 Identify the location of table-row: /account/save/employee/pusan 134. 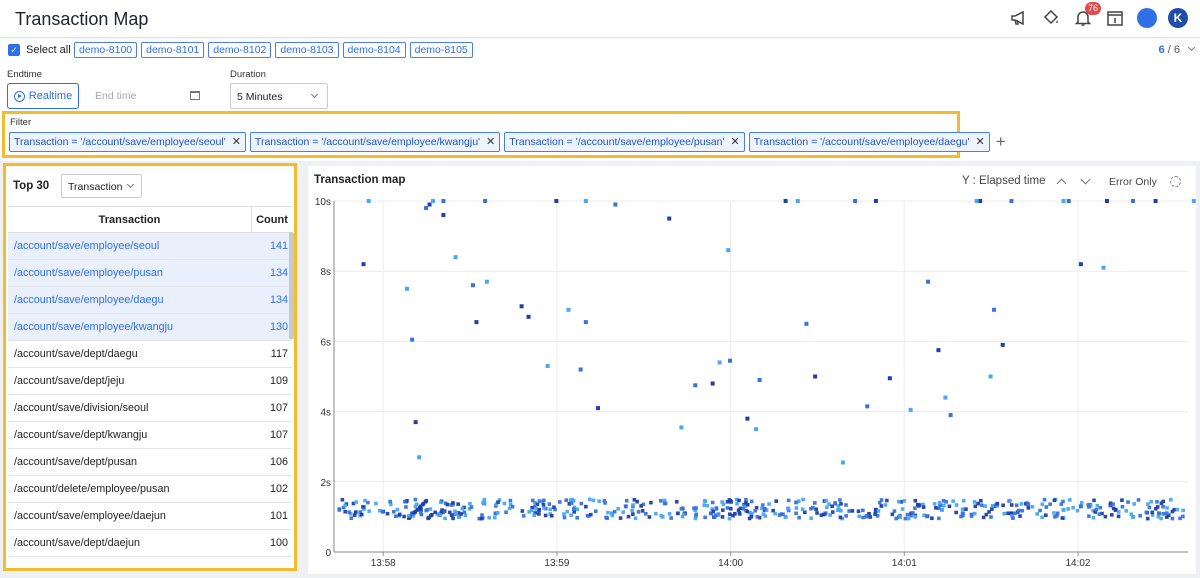
(150, 273).